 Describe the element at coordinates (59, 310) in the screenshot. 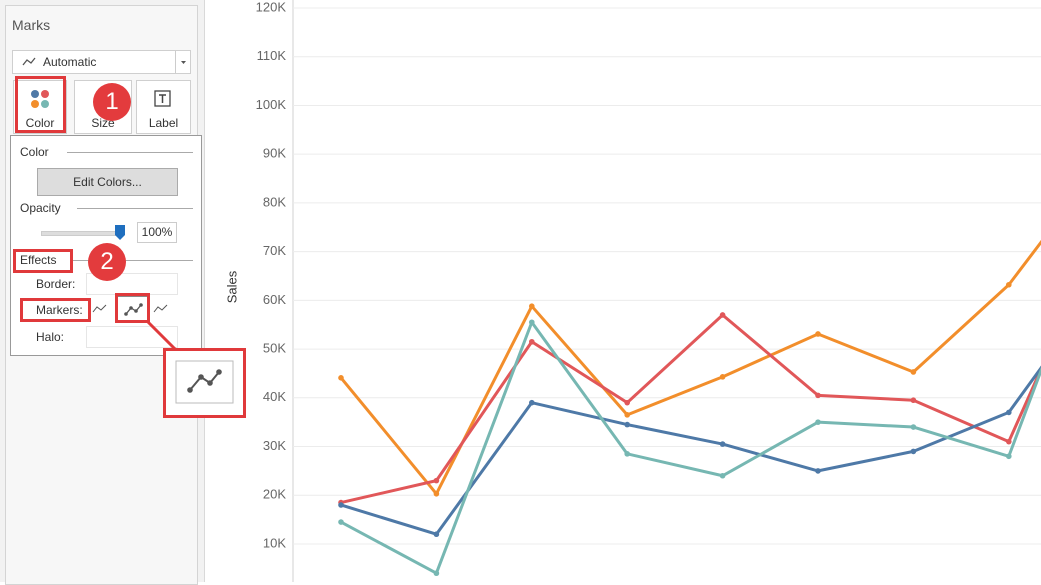

I see `field-label: Markers:` at that location.